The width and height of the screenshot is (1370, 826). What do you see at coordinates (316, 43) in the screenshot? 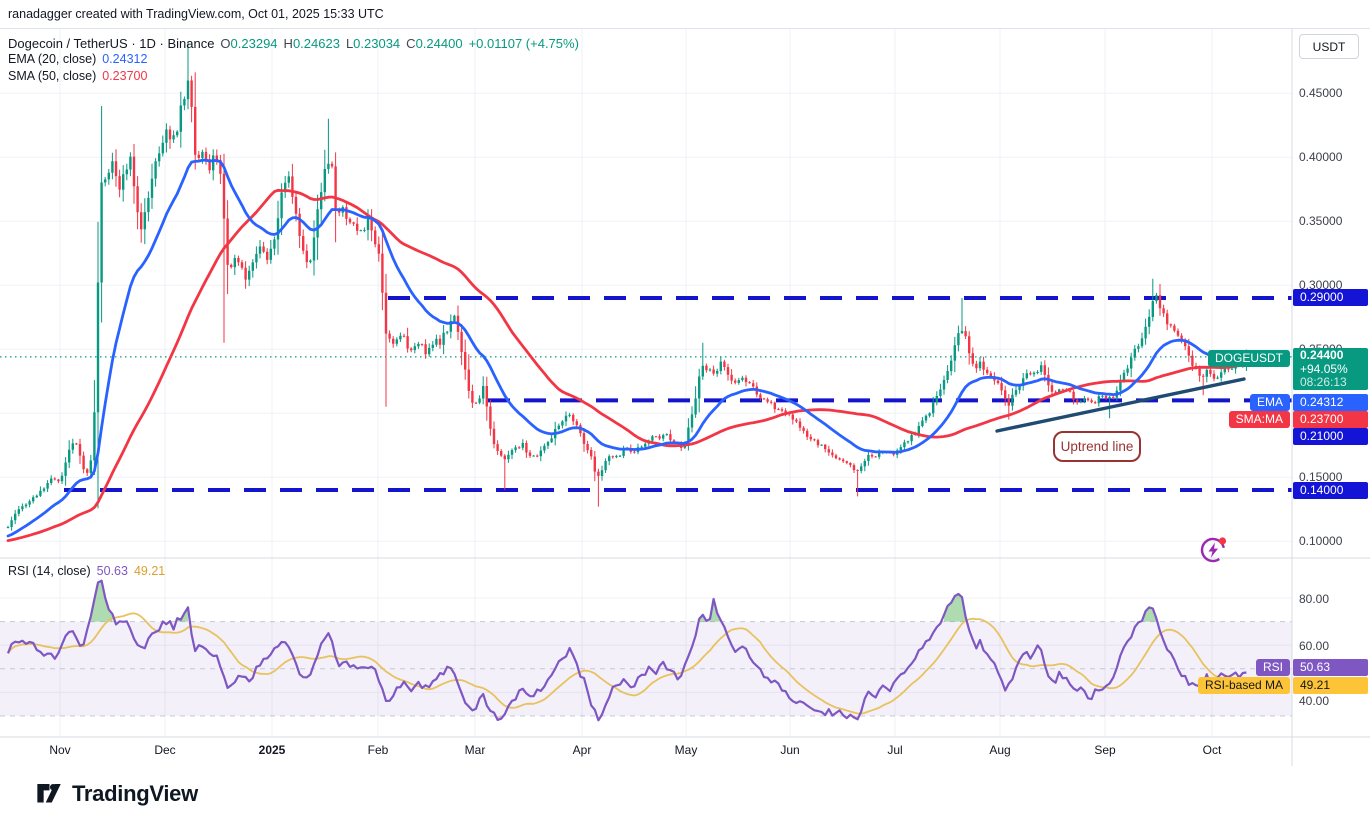
I see `high-value: 0.24623` at bounding box center [316, 43].